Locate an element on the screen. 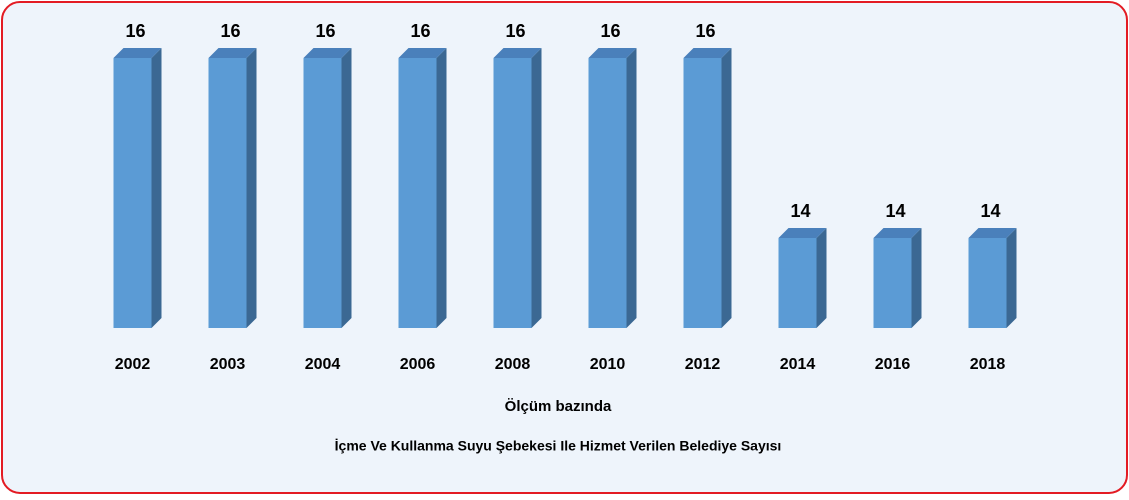 The width and height of the screenshot is (1129, 500). x-axis-label: Ölçüm bazında is located at coordinates (558, 406).